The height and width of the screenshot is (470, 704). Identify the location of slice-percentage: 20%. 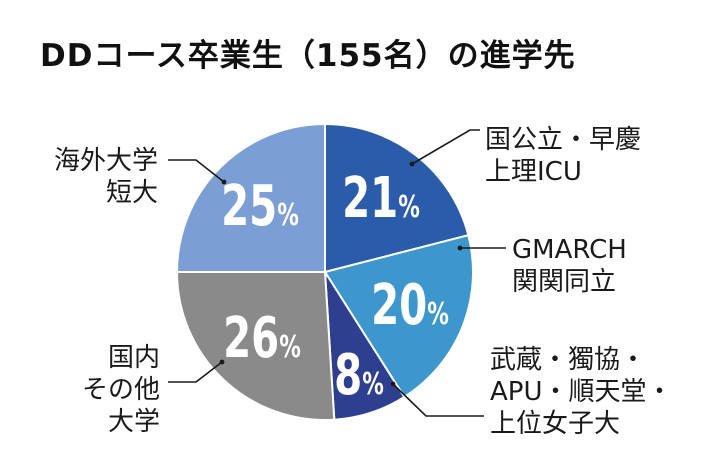
(410, 305).